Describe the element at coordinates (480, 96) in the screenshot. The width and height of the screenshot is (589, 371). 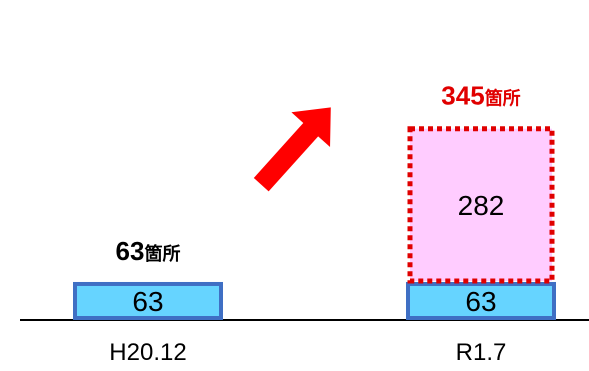
I see `total-label-r1-7: 345箇所` at that location.